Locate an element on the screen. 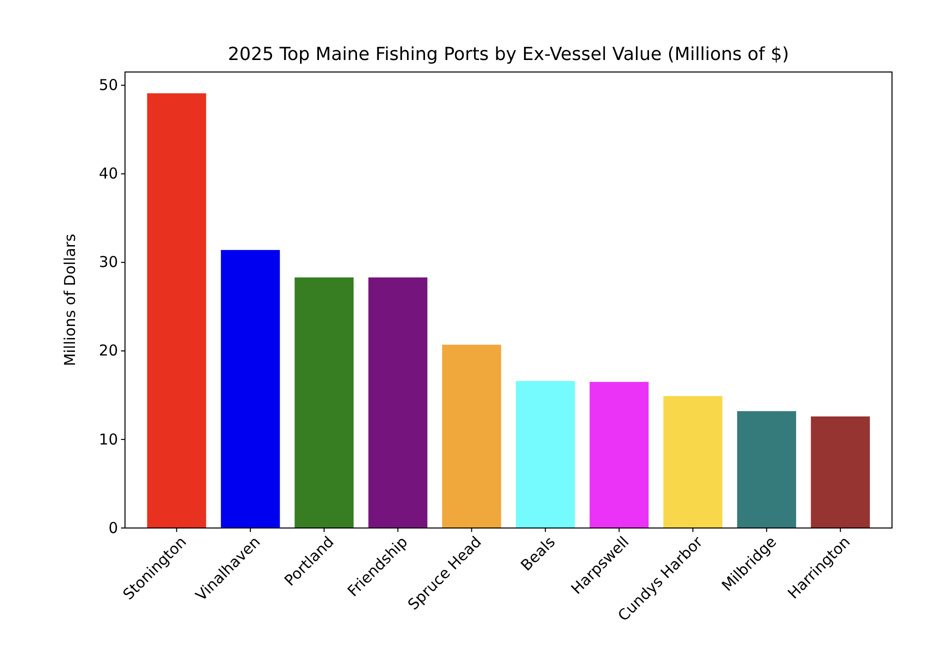 The height and width of the screenshot is (672, 940). y-axis-title: Millions of Dollars is located at coordinates (70, 300).